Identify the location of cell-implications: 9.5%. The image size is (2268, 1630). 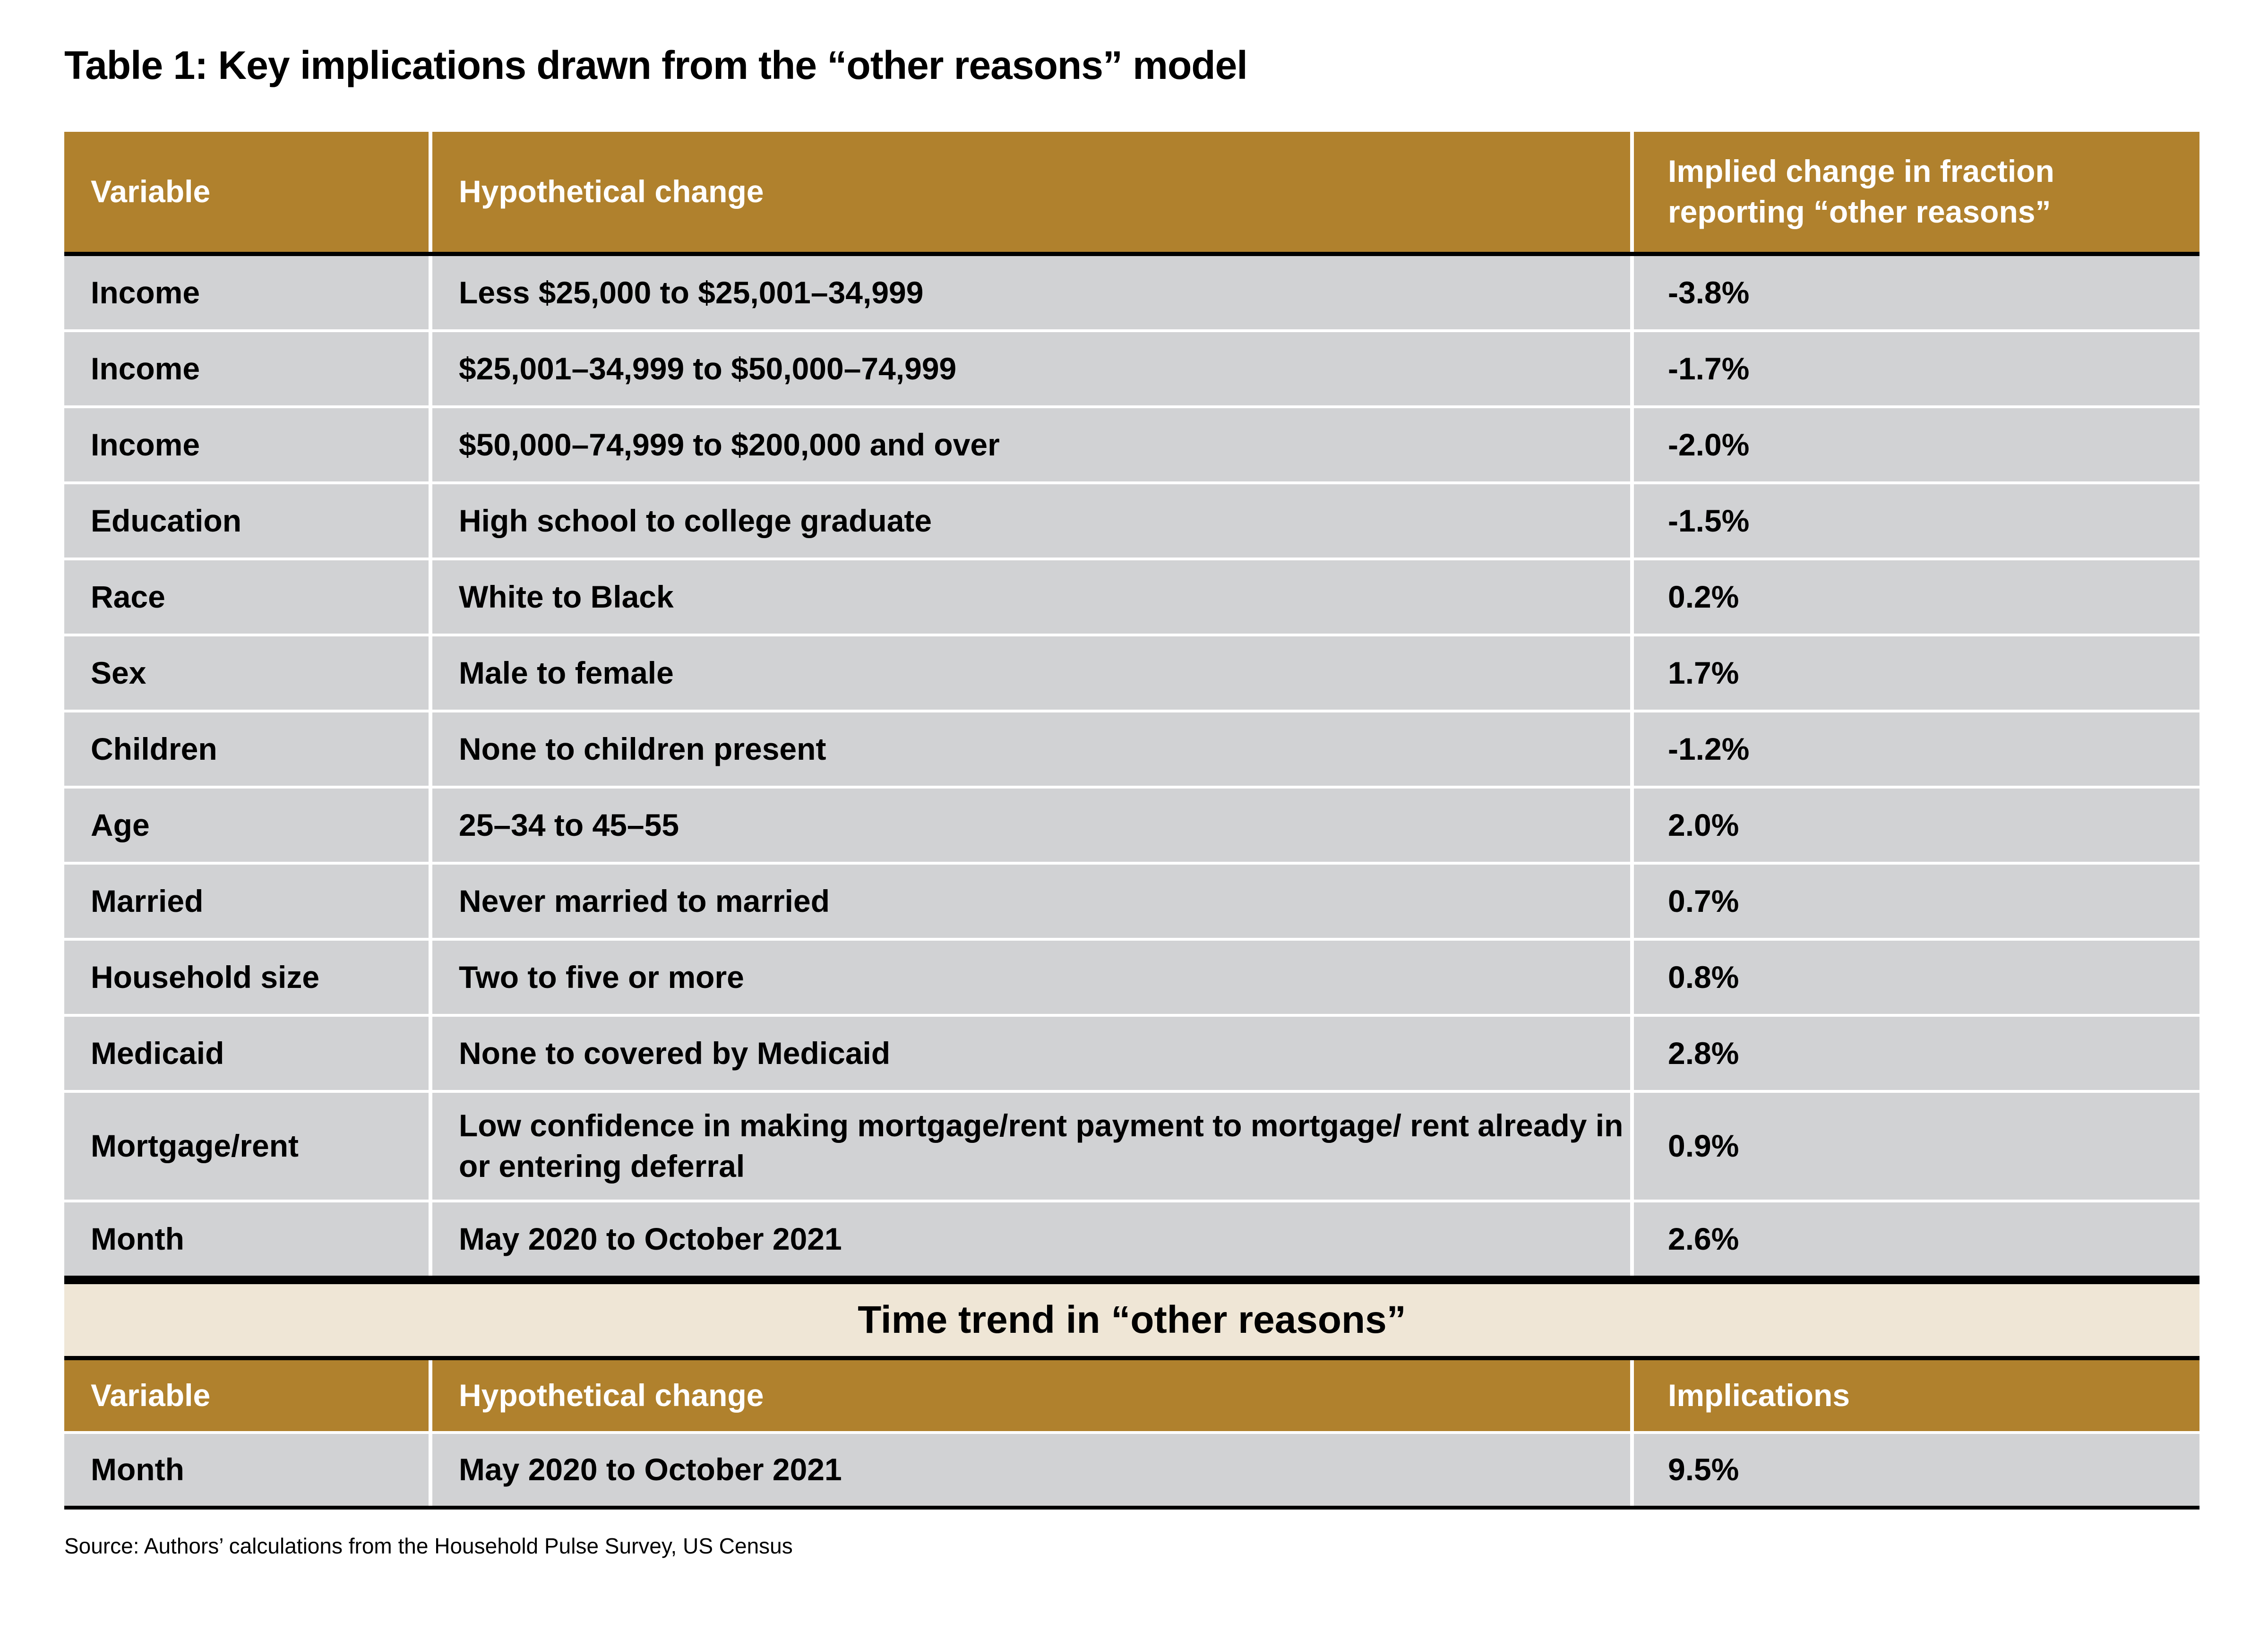
(1914, 1470).